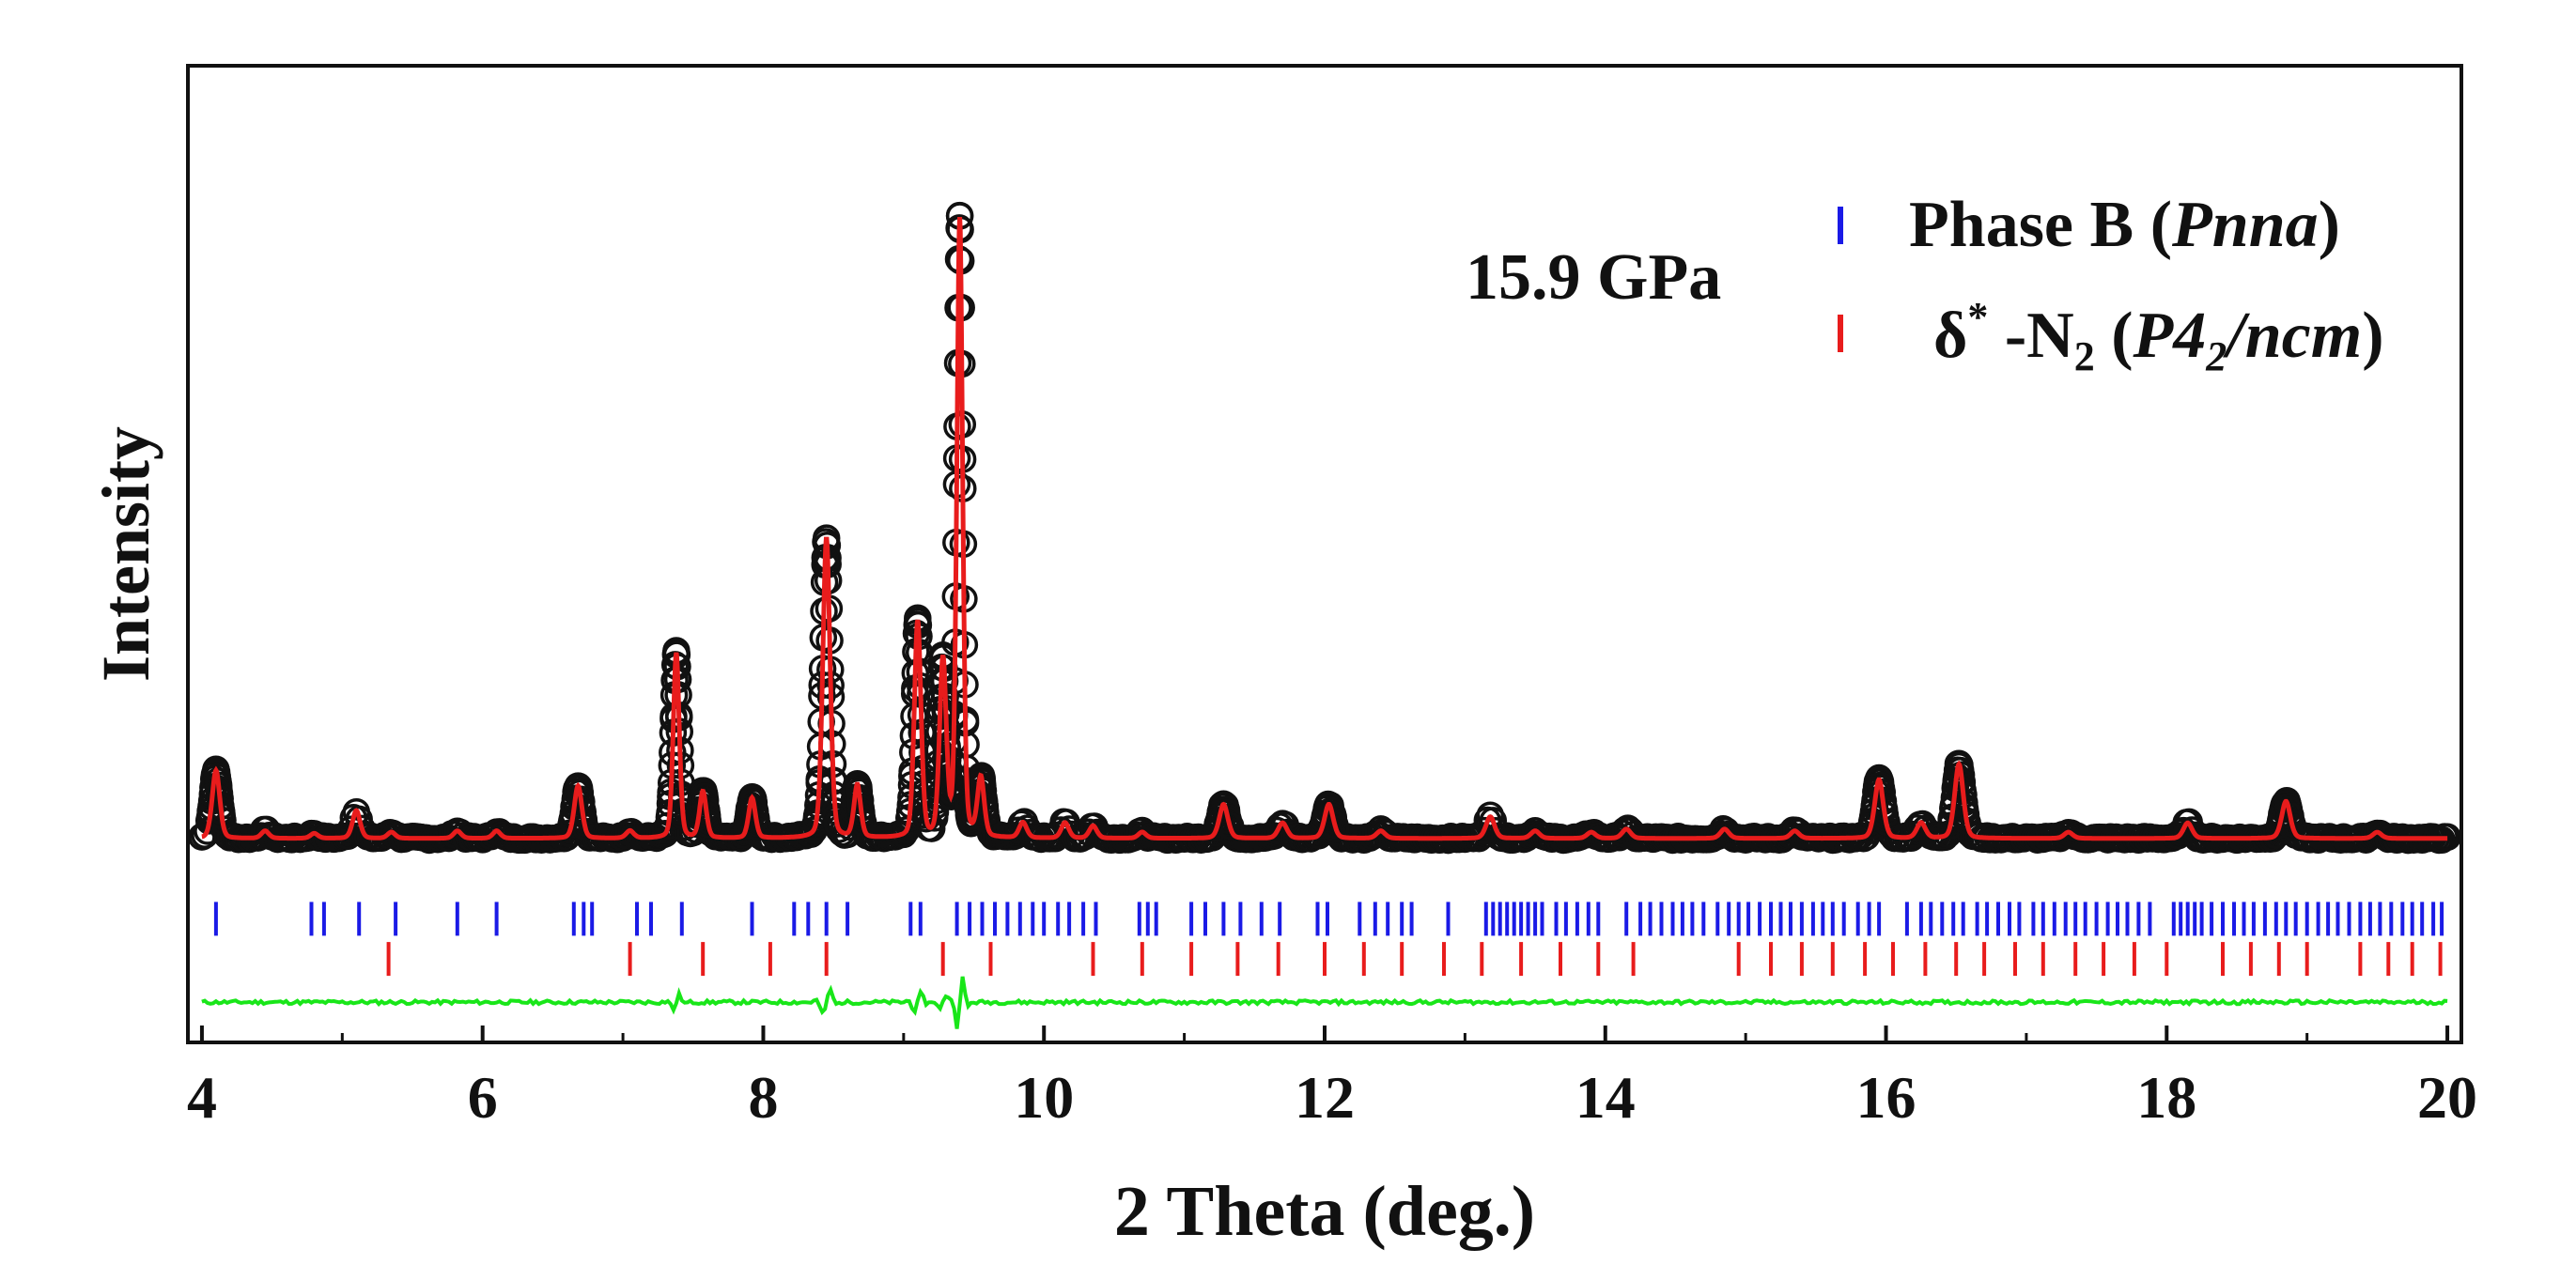 The width and height of the screenshot is (2576, 1280). I want to click on legend-label-phase-b: Phase B (Pnna), so click(2124, 225).